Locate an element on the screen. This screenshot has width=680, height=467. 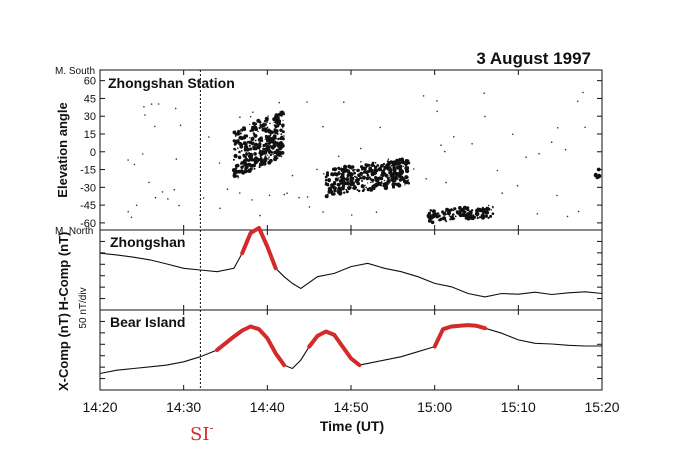
scale-label: 50 nT/div is located at coordinates (83, 307).